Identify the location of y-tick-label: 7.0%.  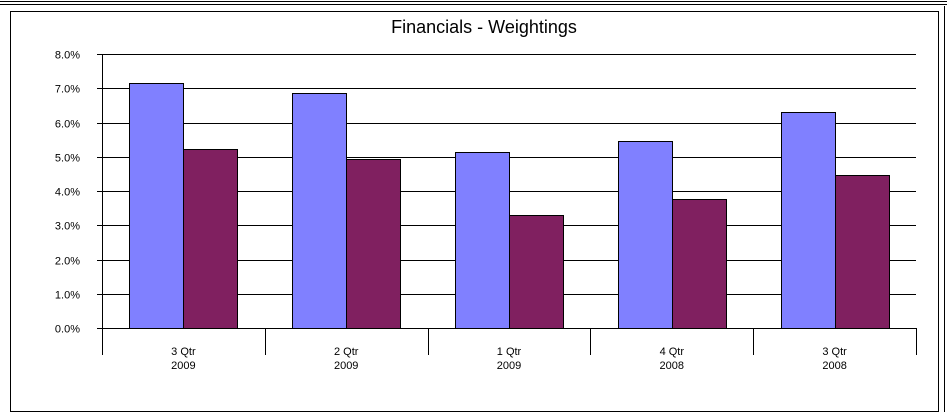
(67, 90).